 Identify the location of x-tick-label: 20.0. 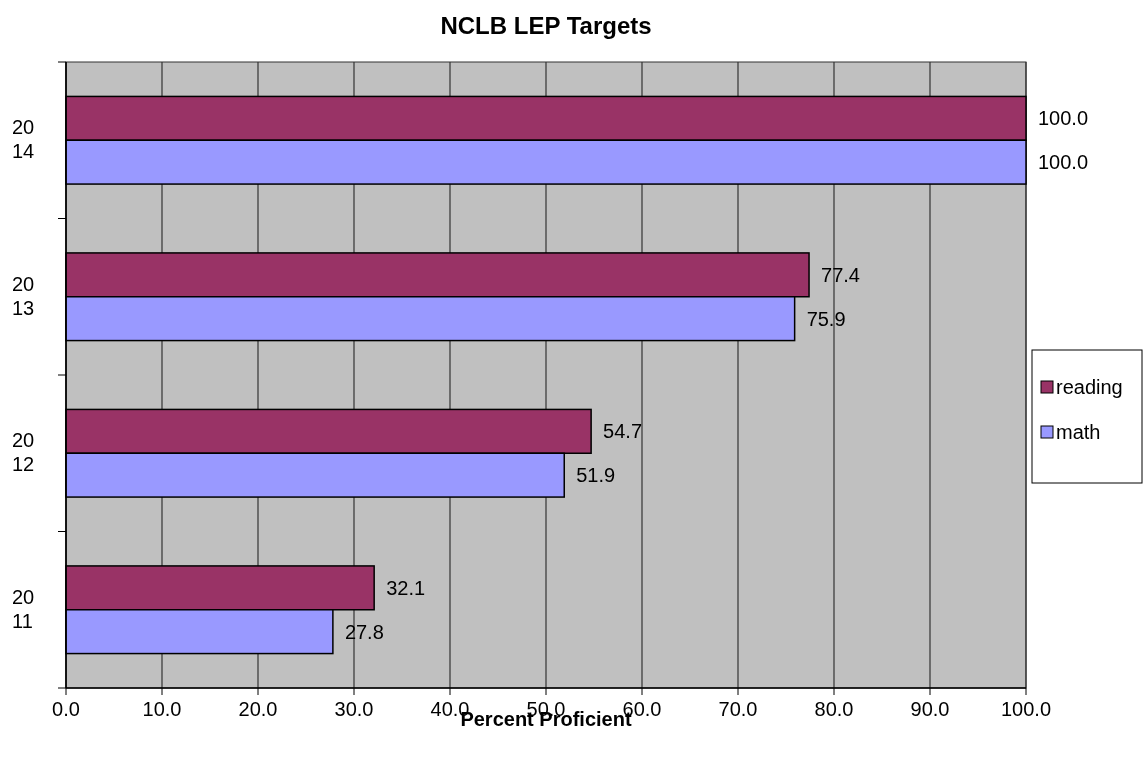
(258, 709).